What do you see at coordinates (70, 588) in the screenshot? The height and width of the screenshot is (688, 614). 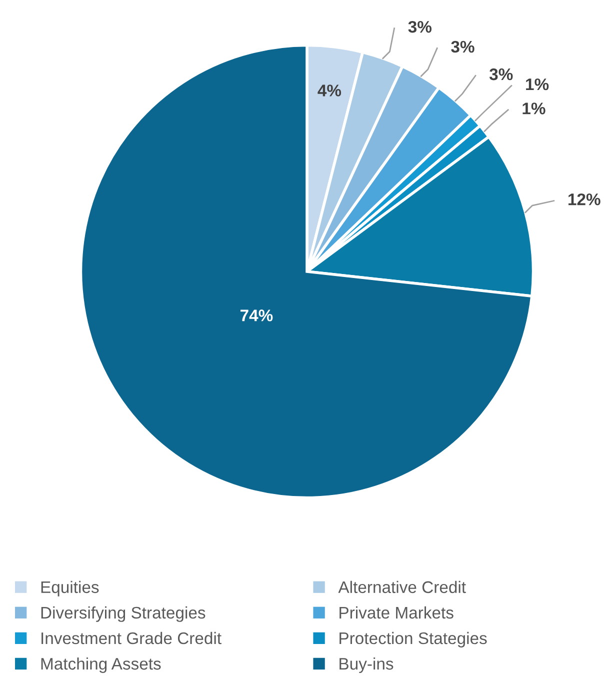 I see `legend-label: Equities` at bounding box center [70, 588].